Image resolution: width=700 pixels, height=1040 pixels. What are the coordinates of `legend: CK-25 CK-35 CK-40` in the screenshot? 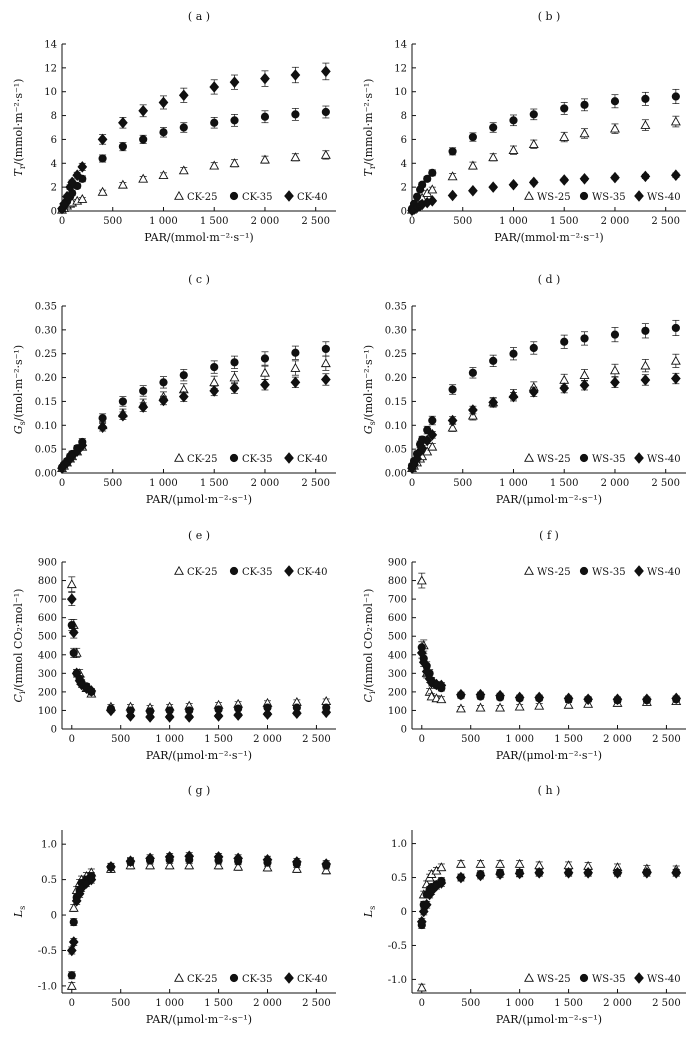 It's located at (251, 571).